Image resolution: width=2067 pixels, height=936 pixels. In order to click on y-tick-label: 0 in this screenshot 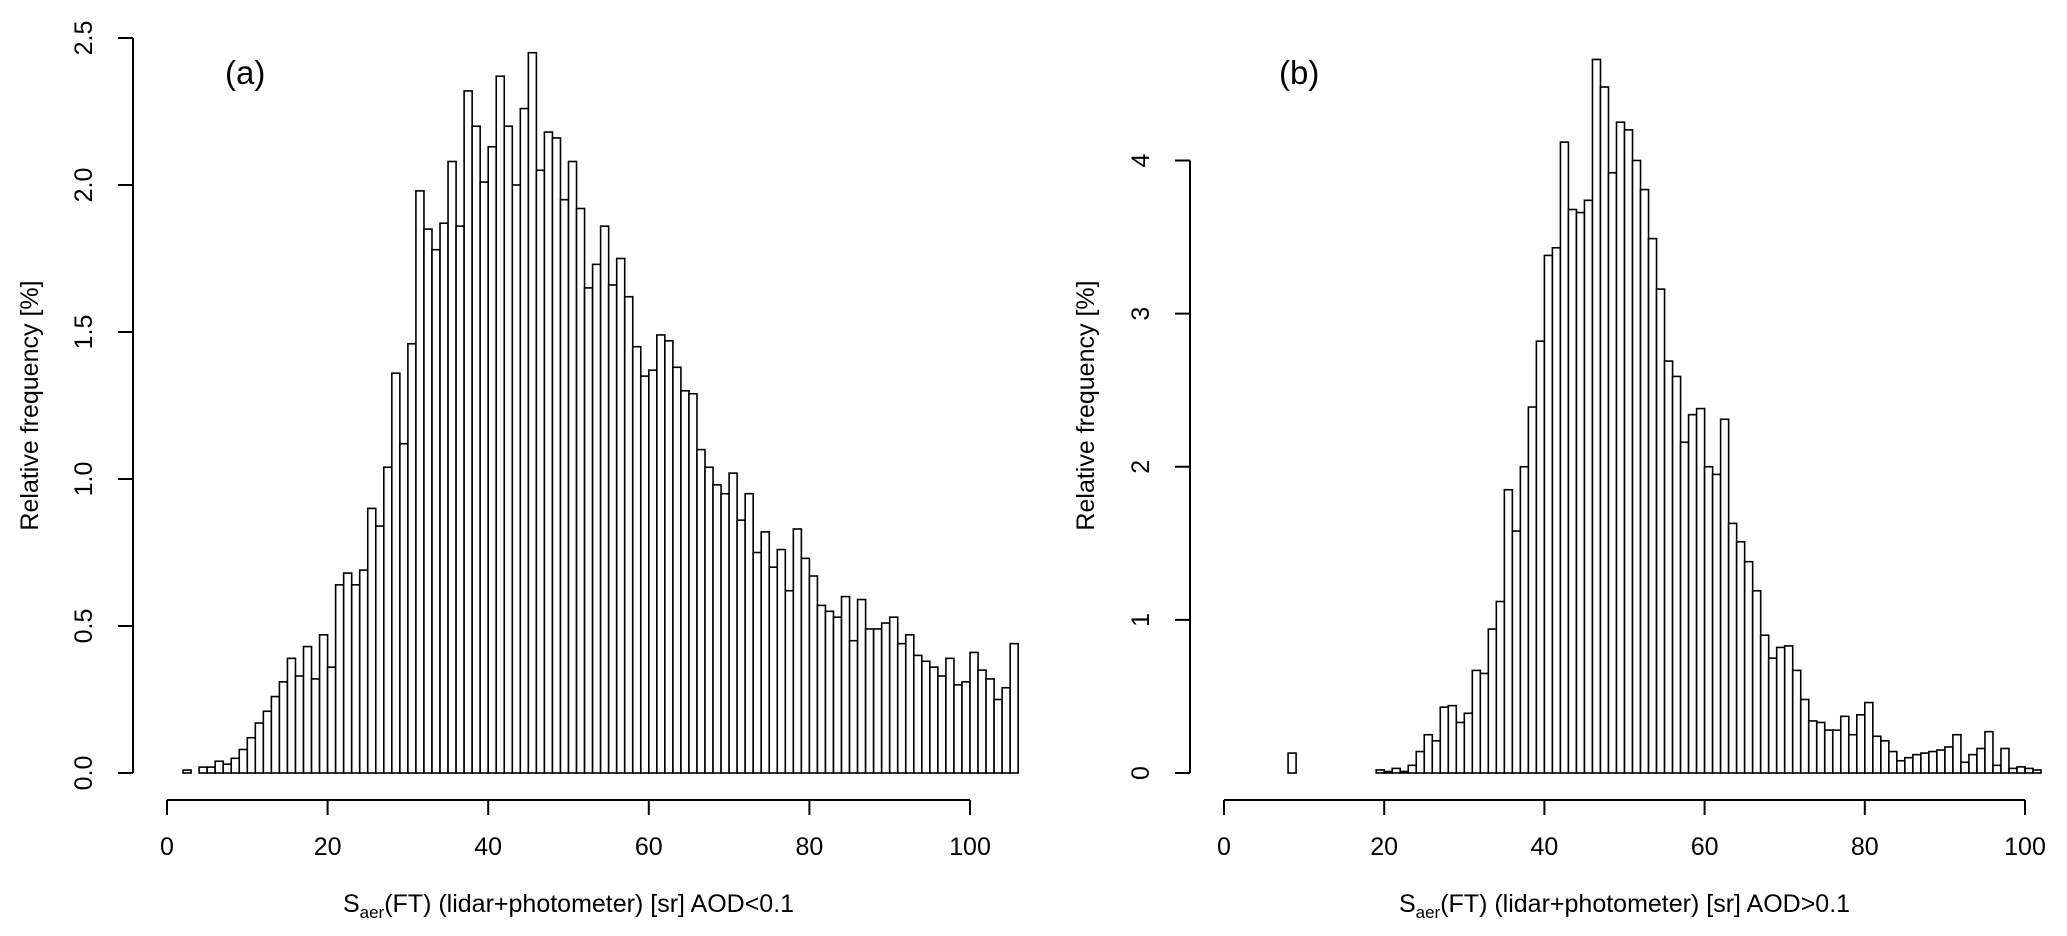, I will do `click(1141, 773)`.